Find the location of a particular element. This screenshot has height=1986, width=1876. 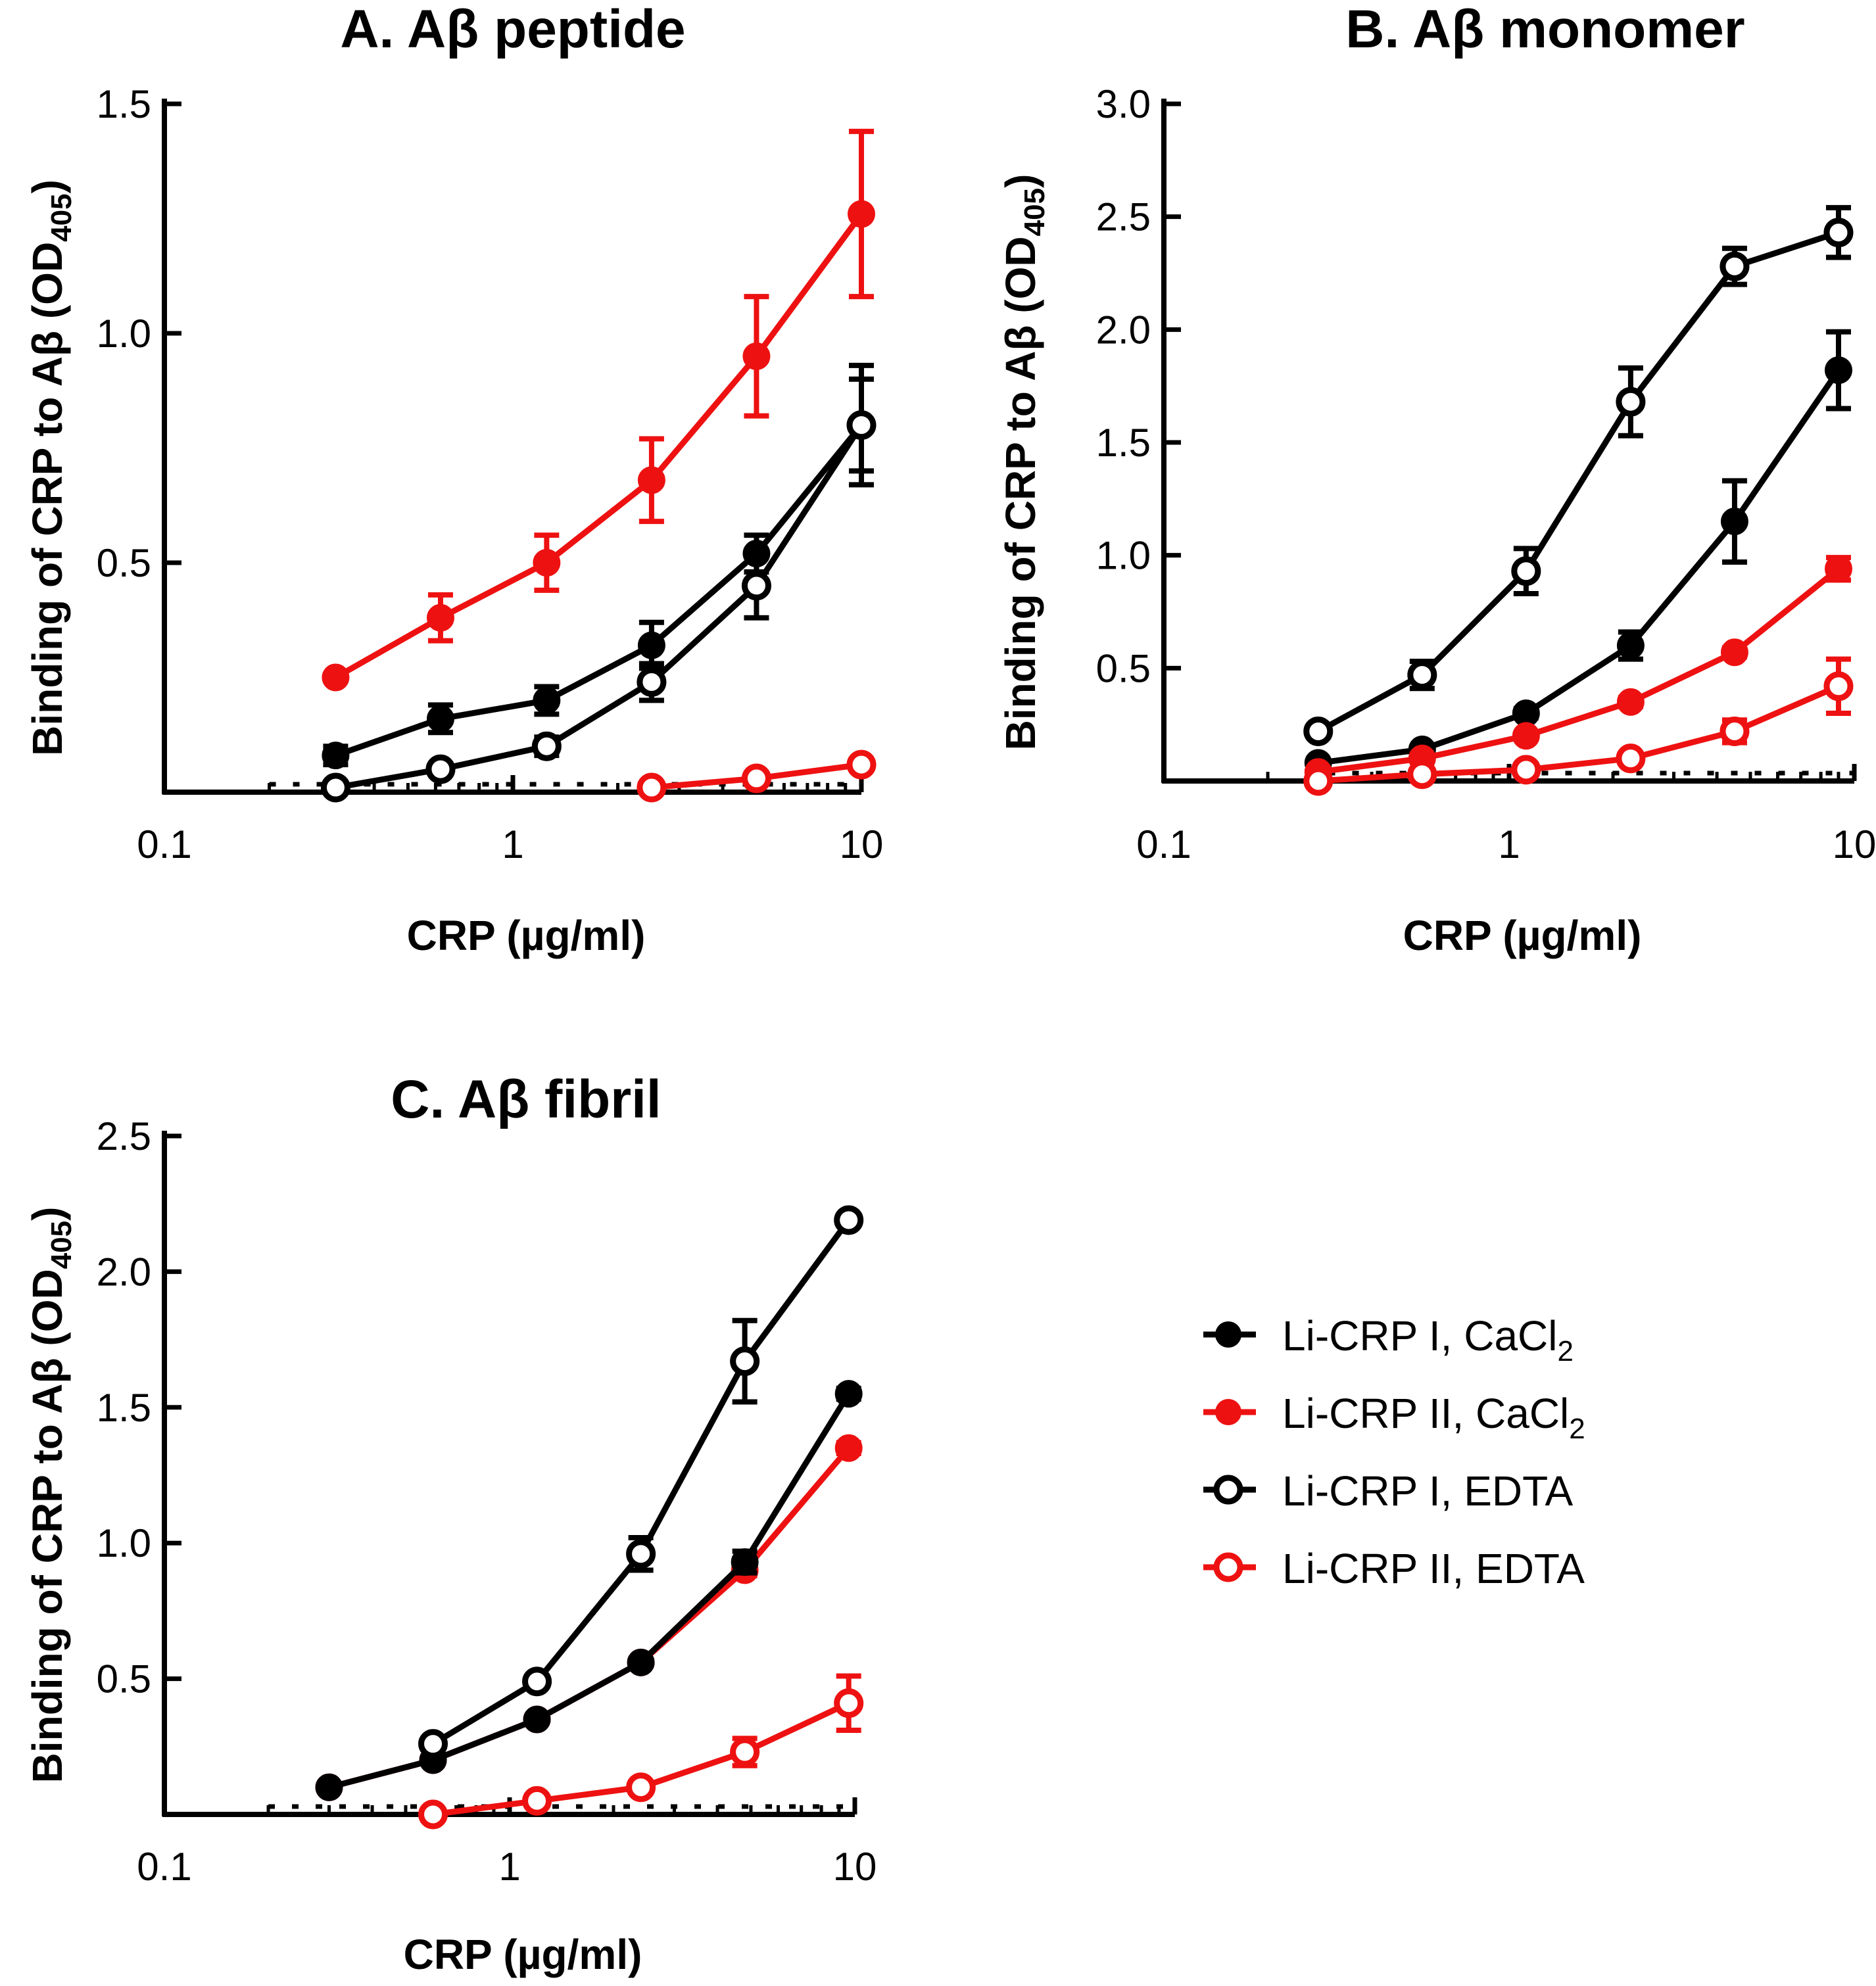

legend-label-main: Li-CRP II, CaCl is located at coordinates (1425, 1413).